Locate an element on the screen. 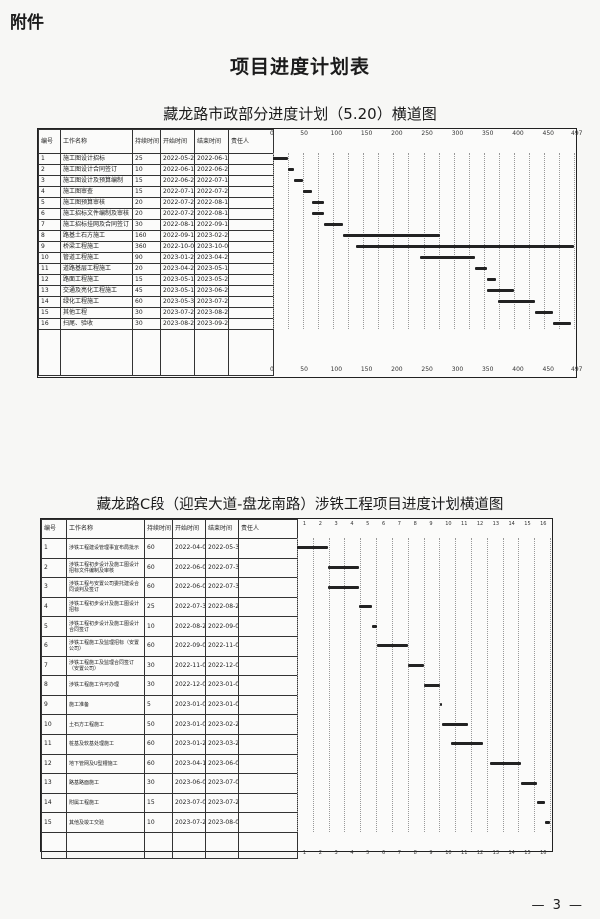 This screenshot has width=600, height=919. period-label: 2 is located at coordinates (320, 853).